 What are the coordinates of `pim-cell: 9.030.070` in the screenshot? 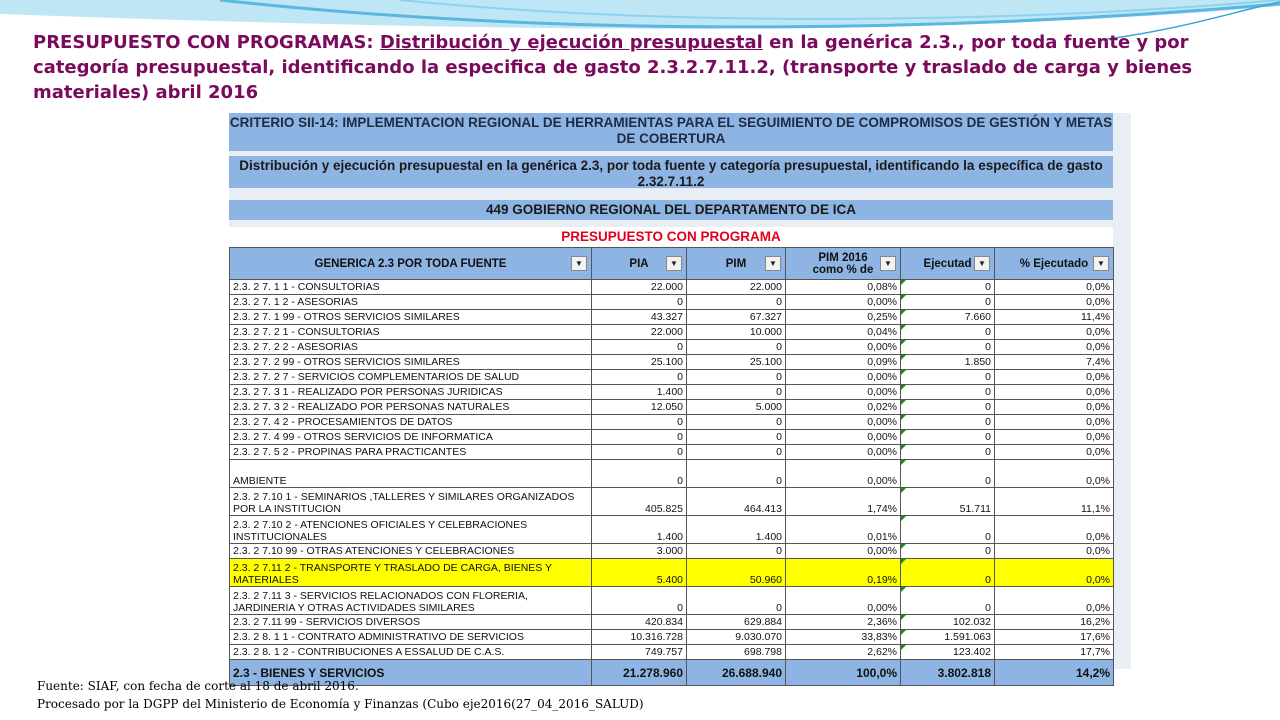 It's located at (736, 637).